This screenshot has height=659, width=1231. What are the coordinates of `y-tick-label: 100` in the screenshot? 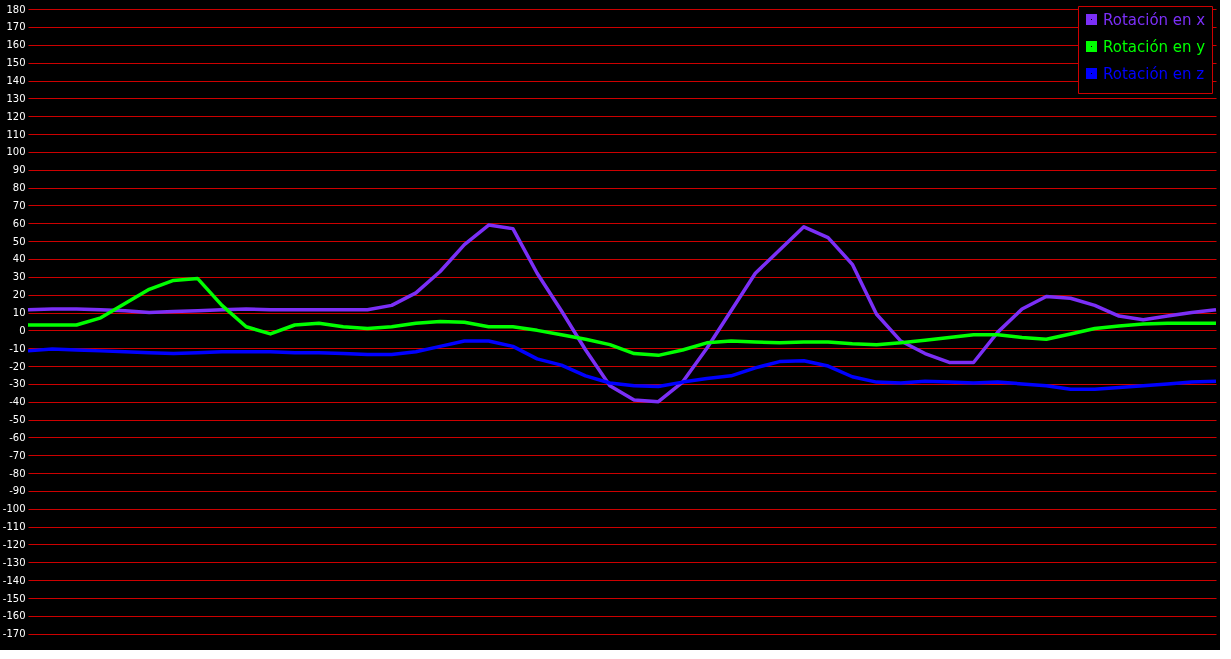 It's located at (16, 152).